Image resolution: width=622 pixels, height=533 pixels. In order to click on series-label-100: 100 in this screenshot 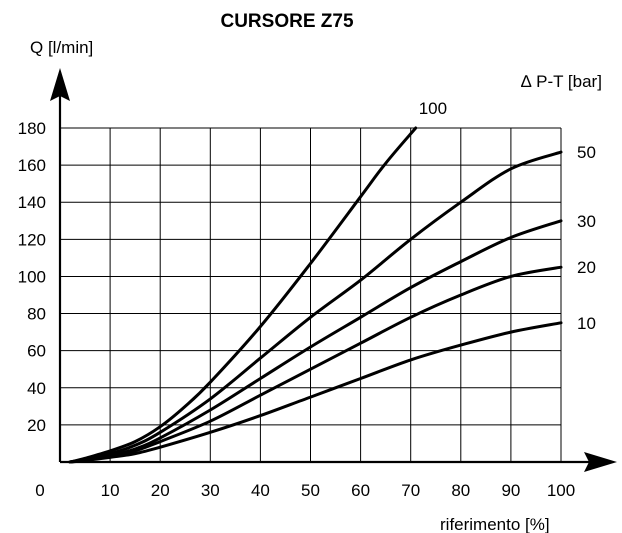, I will do `click(433, 108)`.